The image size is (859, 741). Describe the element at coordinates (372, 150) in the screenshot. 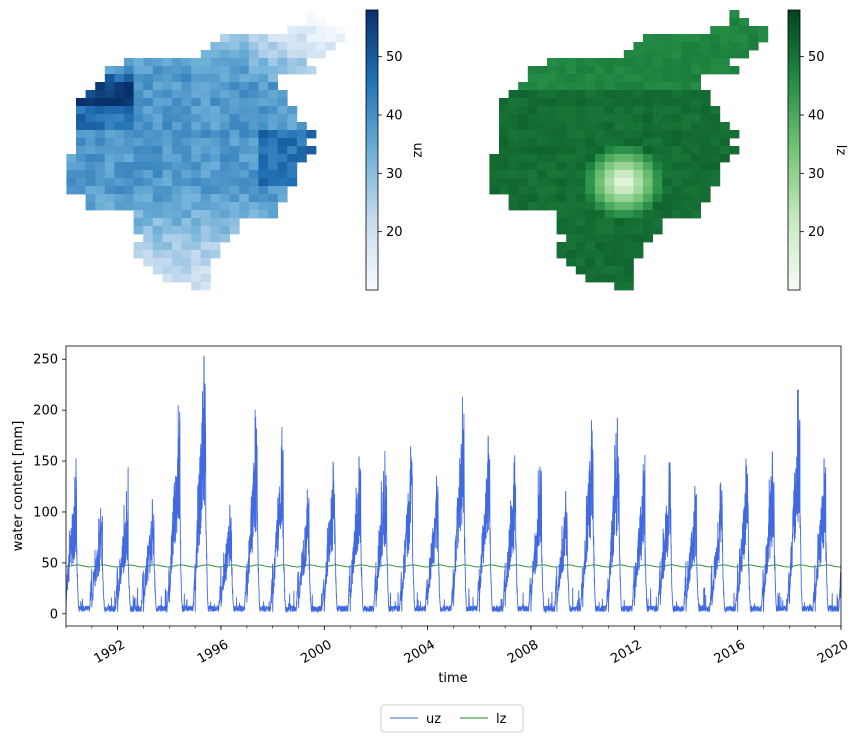

I see `uz-colorbar-gradient` at that location.